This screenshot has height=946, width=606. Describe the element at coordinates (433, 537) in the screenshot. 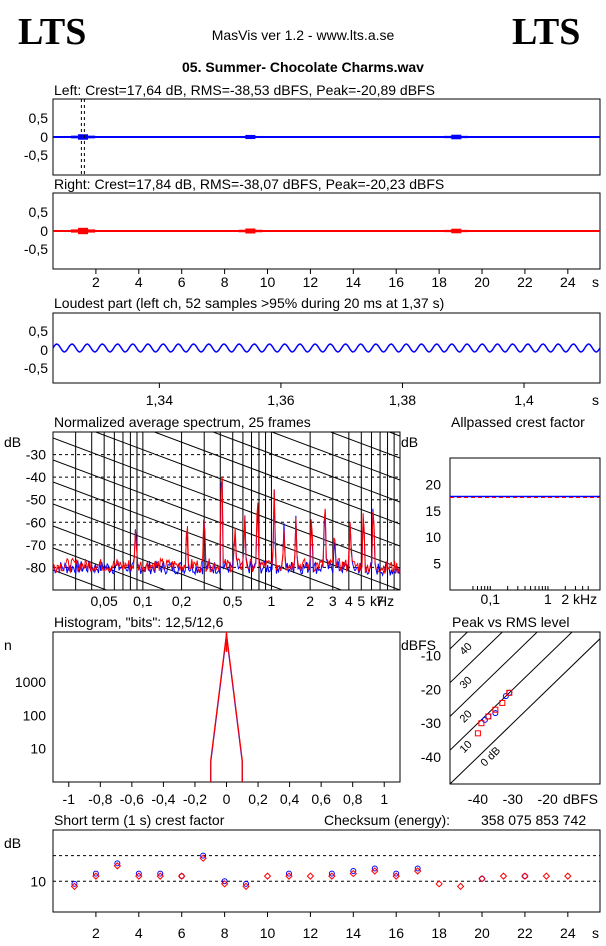

I see `allpassed-ytick-2: 10` at that location.